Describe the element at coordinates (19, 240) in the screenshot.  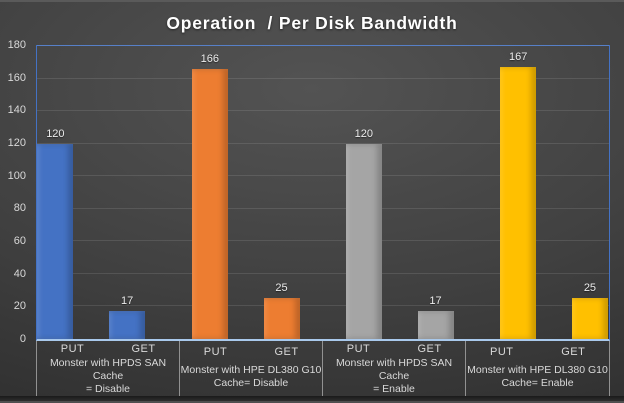
I see `y-axis-tick-label: 60` at that location.